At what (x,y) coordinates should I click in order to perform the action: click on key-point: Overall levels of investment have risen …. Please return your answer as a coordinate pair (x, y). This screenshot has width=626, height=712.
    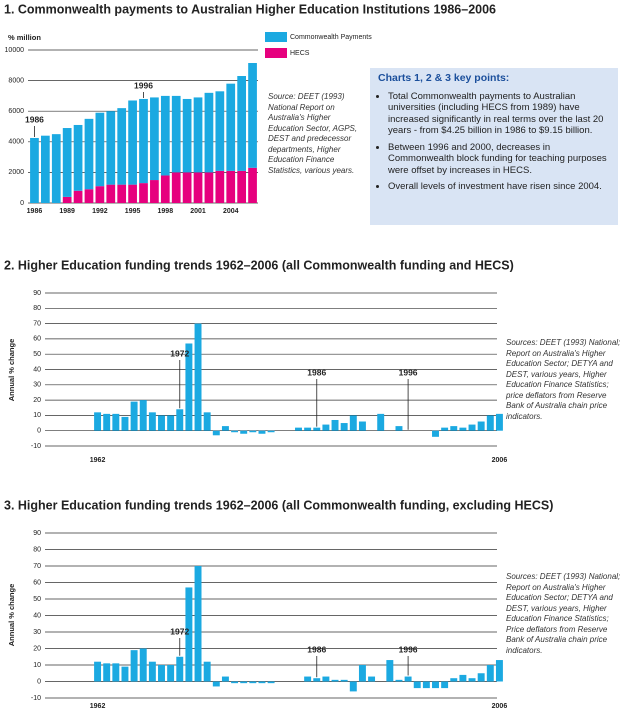
    Looking at the image, I should click on (501, 187).